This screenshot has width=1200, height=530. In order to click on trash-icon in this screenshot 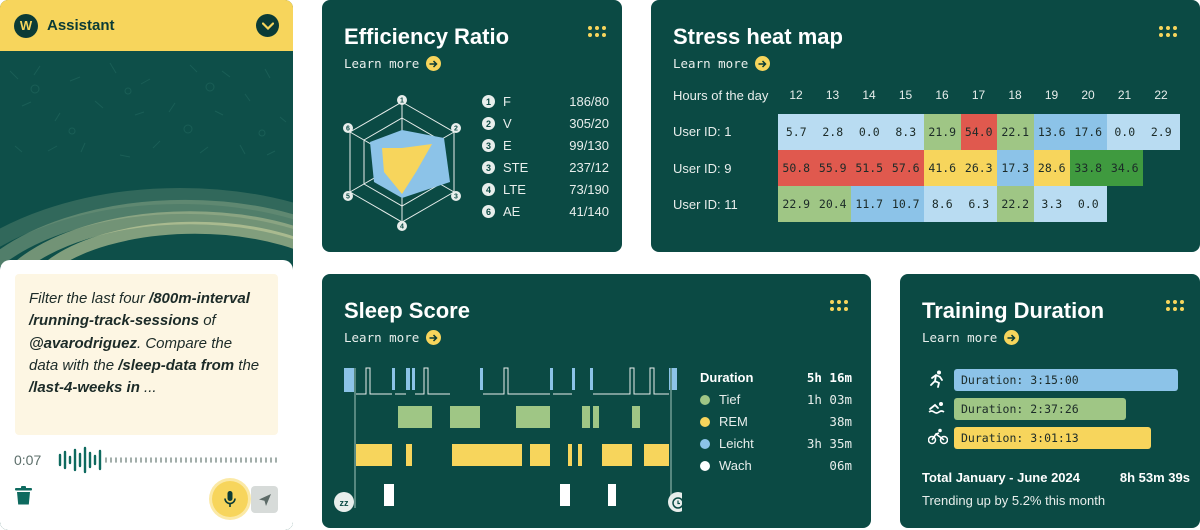, I will do `click(23, 498)`.